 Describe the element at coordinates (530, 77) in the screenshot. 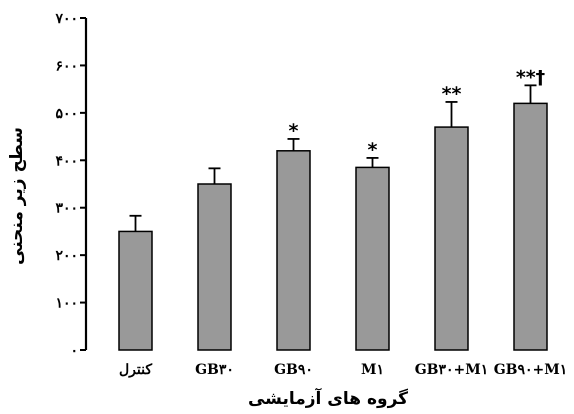

I see `significance-mark: **†` at that location.